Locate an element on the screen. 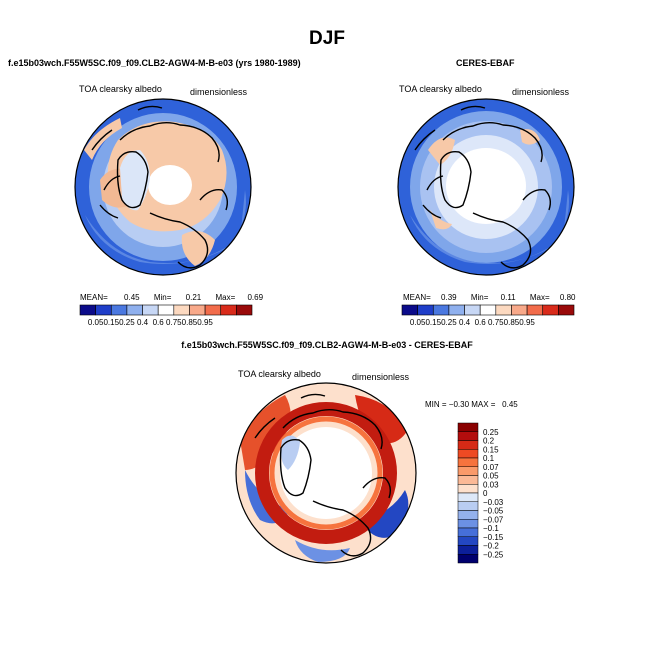 The width and height of the screenshot is (654, 654). obs-colorbar-tick-label: 0.95 is located at coordinates (527, 322).